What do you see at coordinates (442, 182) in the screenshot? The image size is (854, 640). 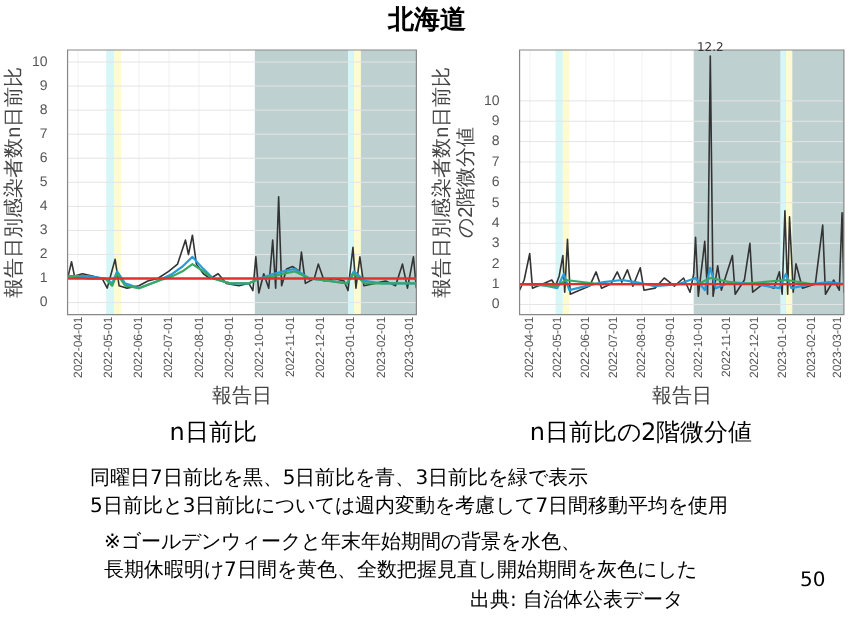 I see `text: 報告日別感染者数n日前比` at bounding box center [442, 182].